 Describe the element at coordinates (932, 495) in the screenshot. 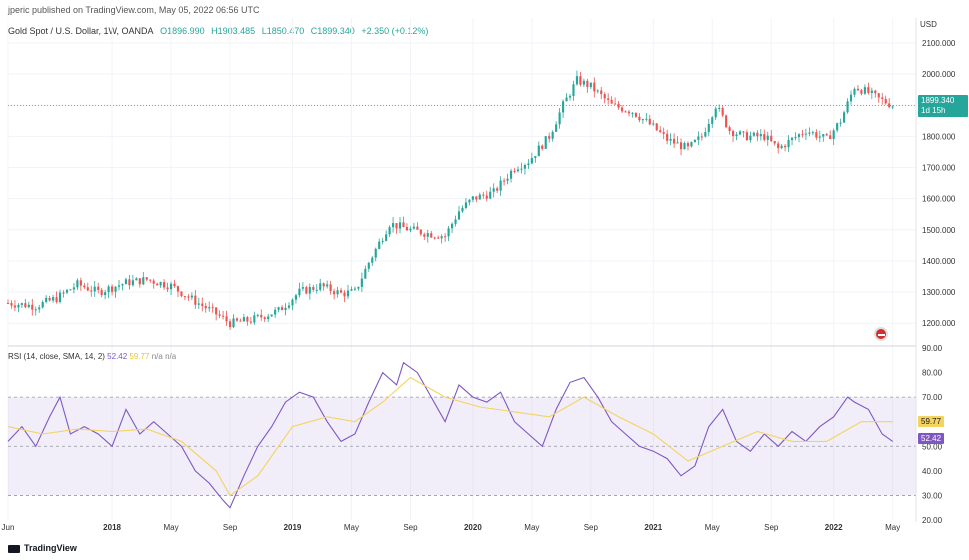

I see `rsi-tick-label: 30.00` at that location.